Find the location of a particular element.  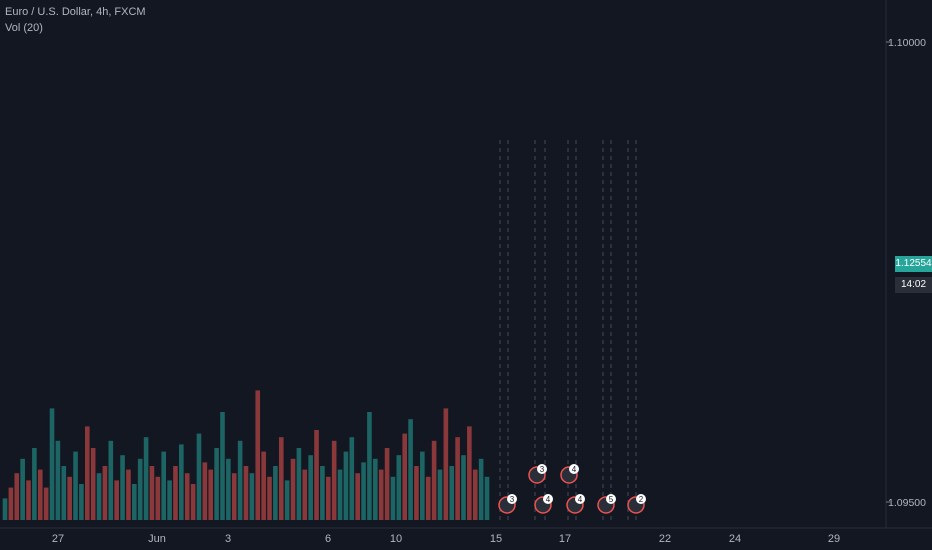

event-count-label-6: 2 is located at coordinates (641, 499).